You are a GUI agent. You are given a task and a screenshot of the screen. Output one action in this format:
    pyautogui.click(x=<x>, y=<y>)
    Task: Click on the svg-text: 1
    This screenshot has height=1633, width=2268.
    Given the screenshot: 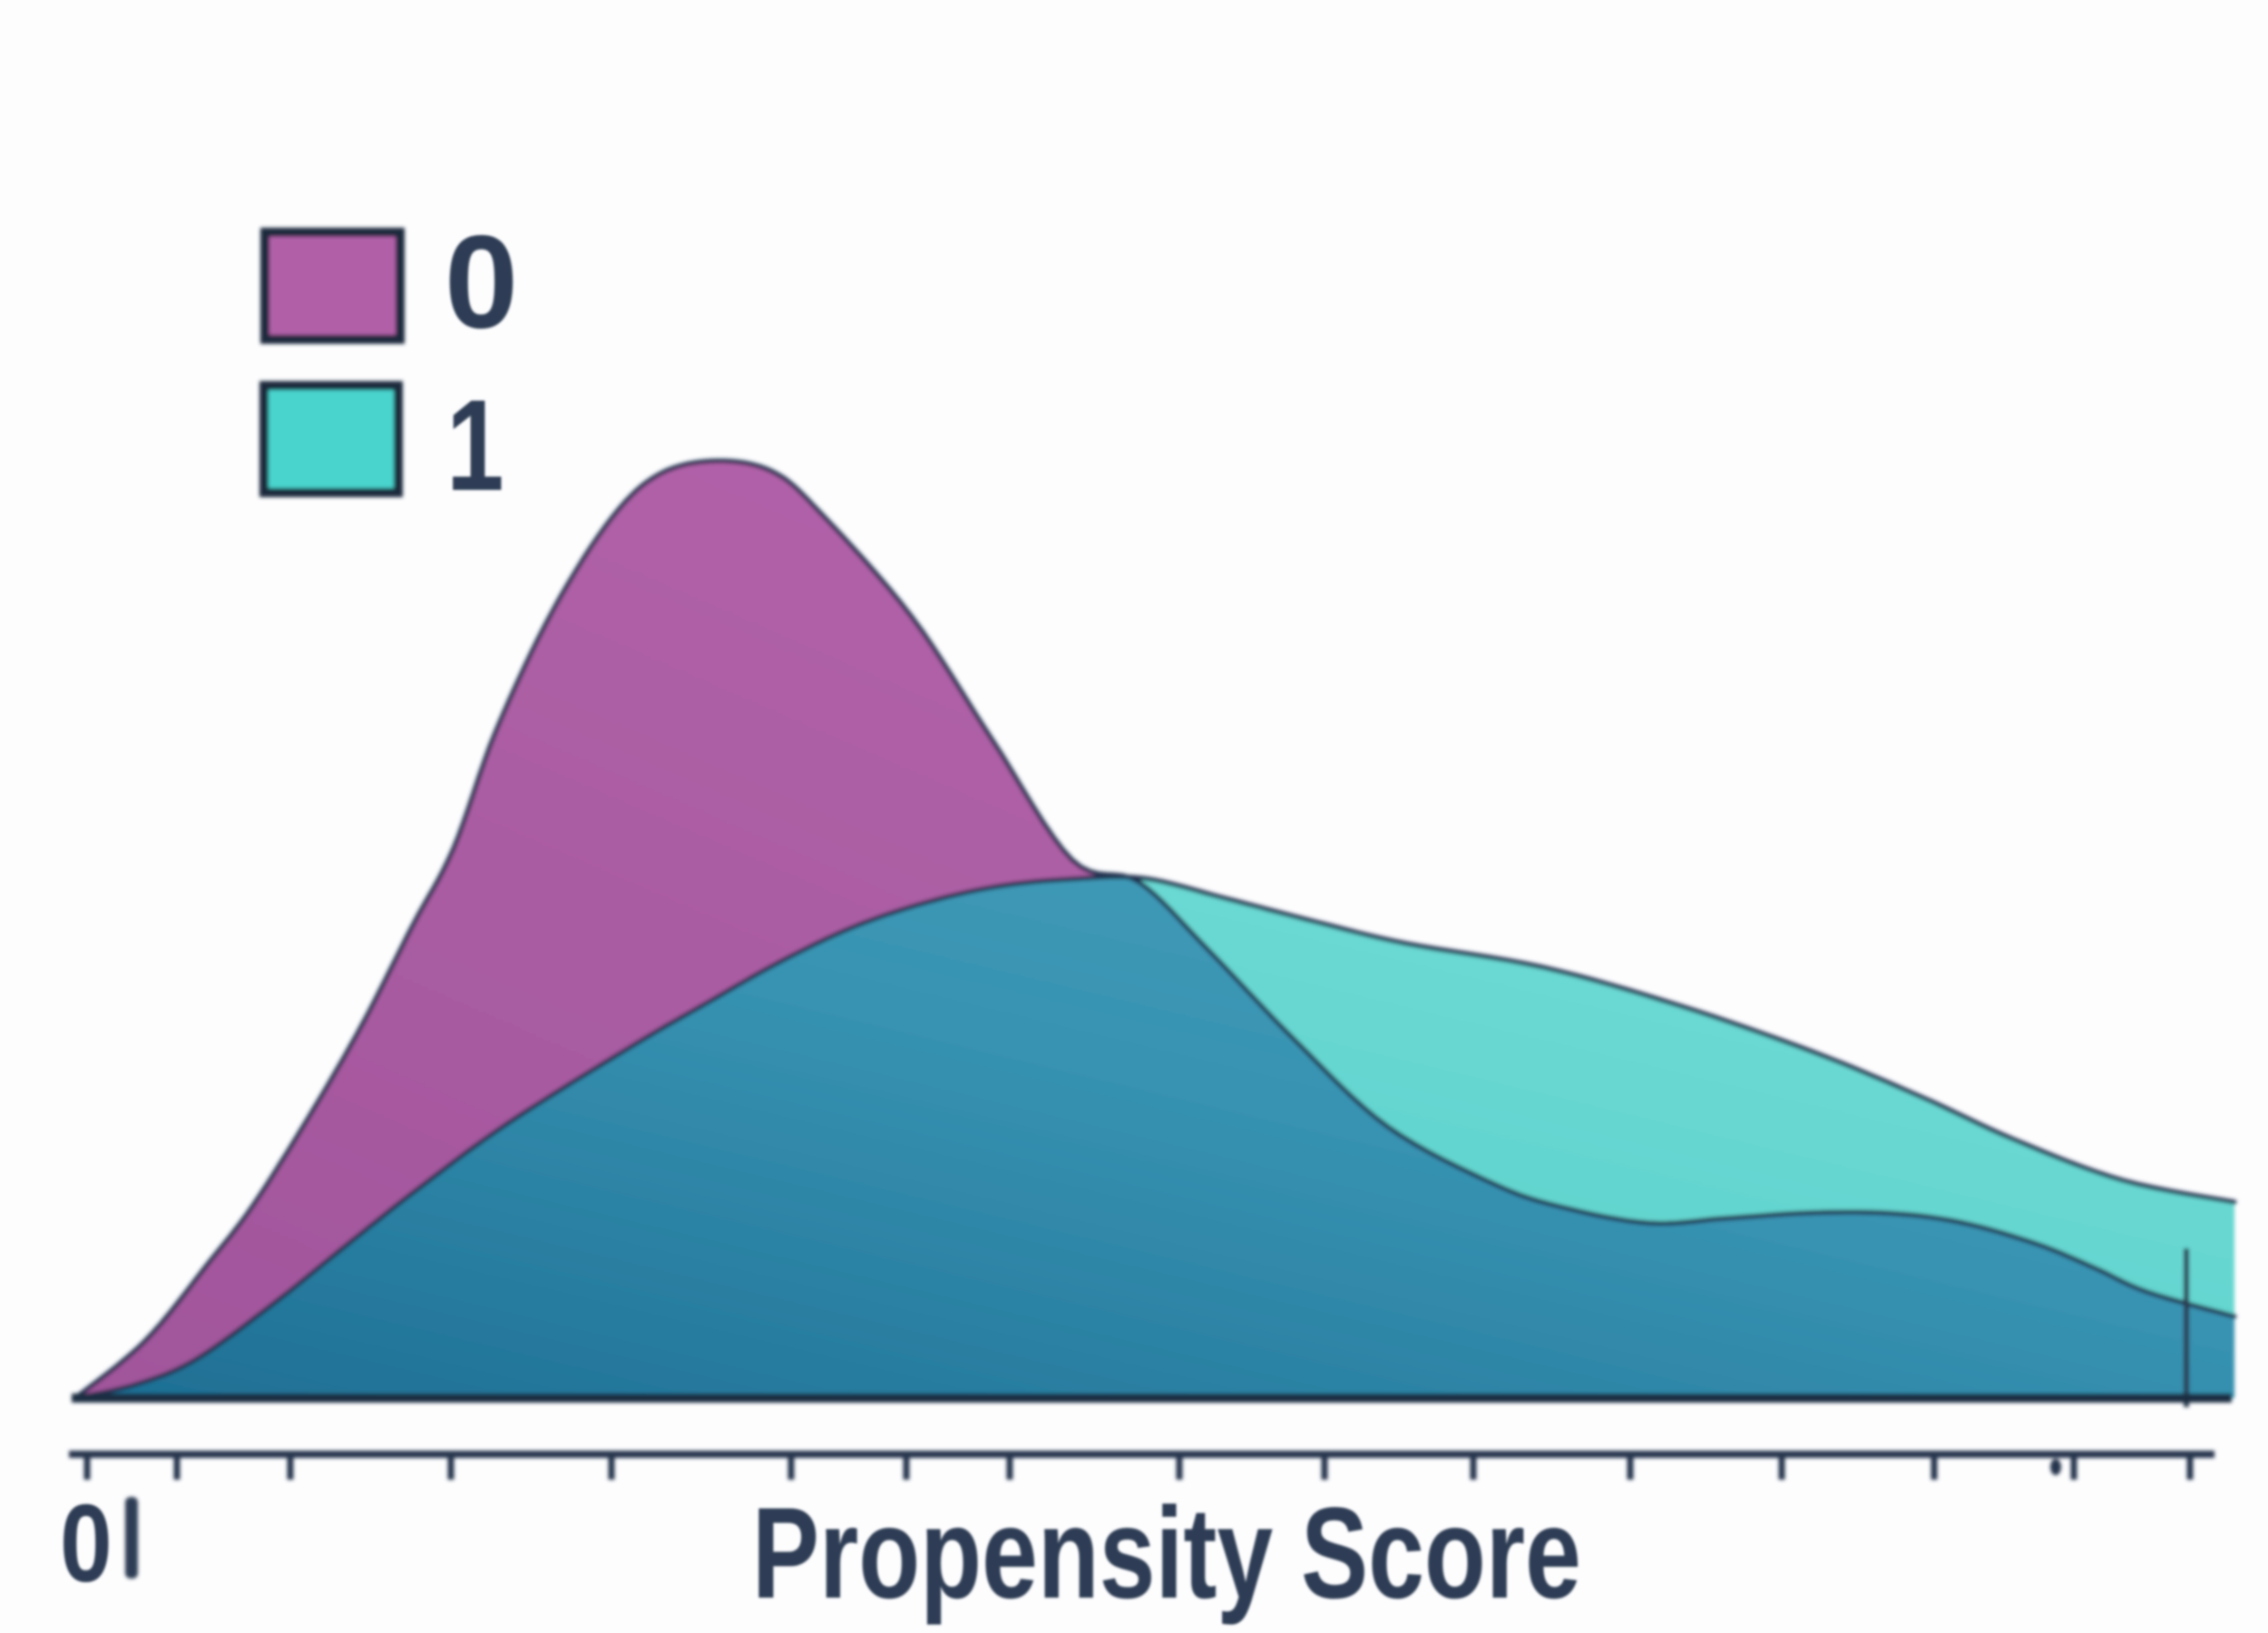 What is the action you would take?
    pyautogui.click(x=475, y=446)
    